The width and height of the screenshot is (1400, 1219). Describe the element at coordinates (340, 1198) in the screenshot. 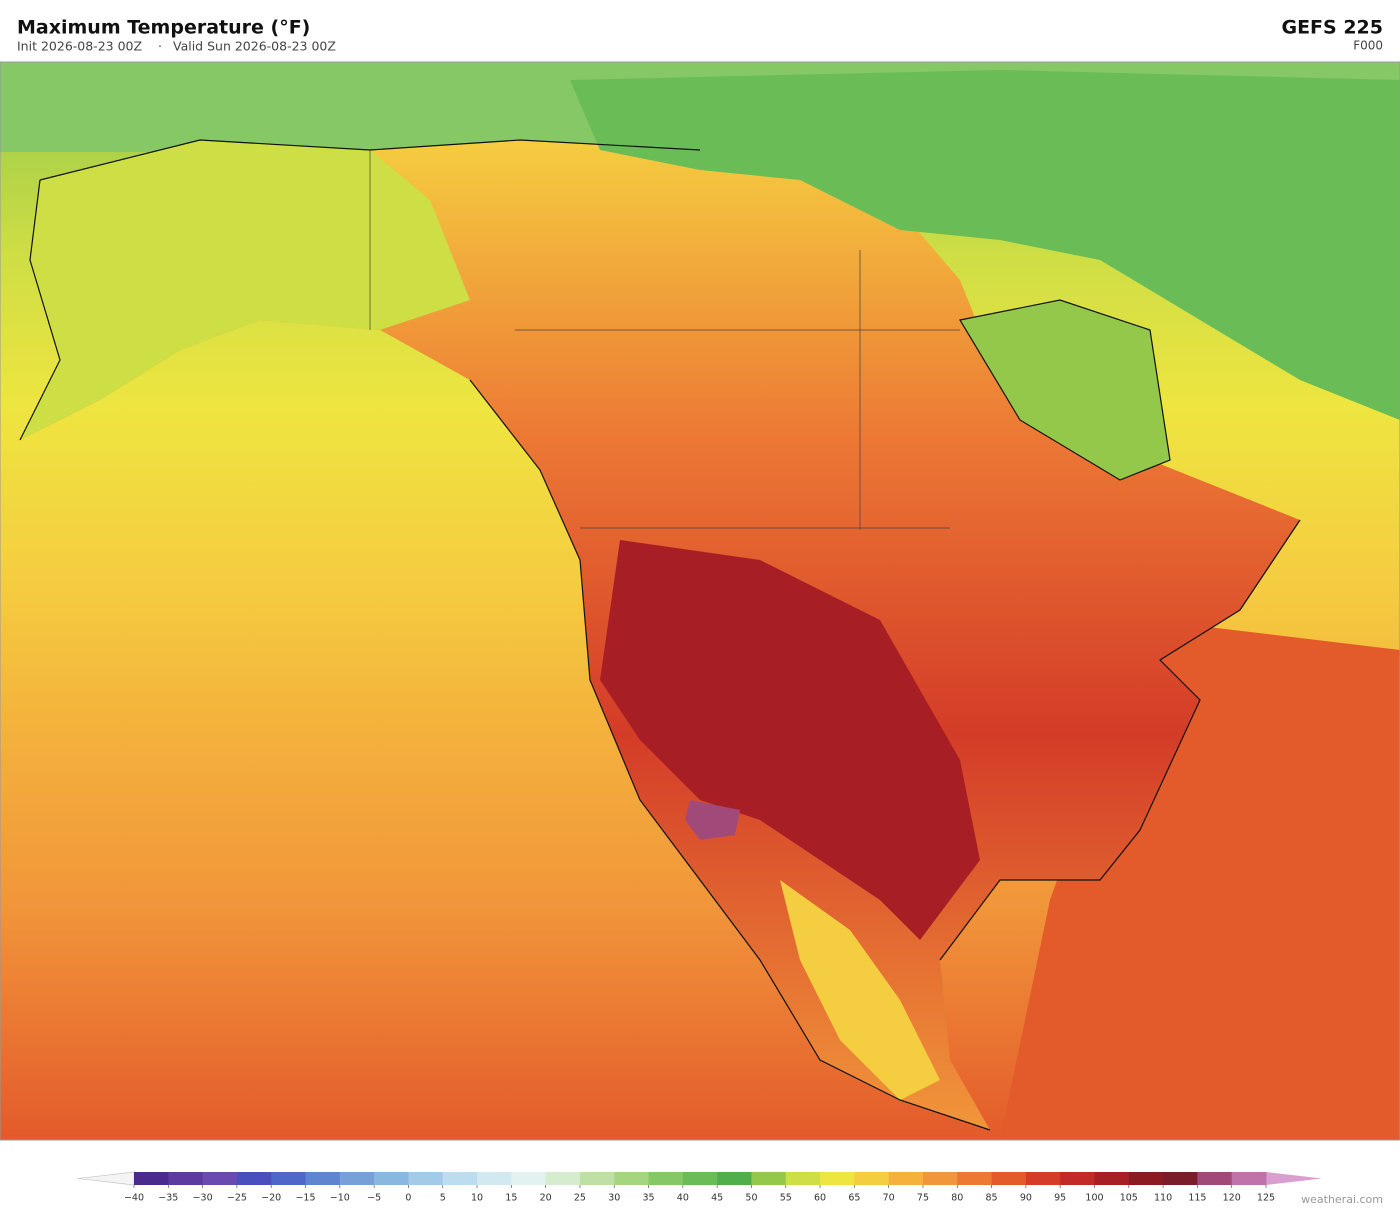

I see `colorbar-tick-label: −10` at that location.